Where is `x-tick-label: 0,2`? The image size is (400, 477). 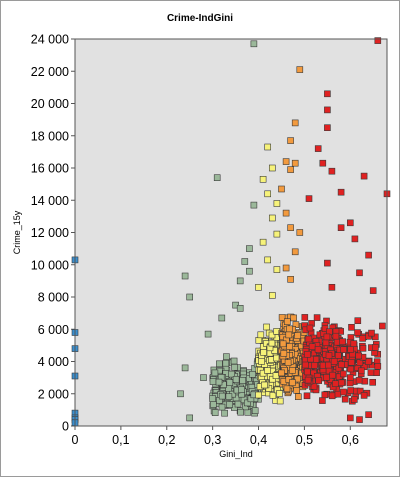 x-tick-label: 0,2 is located at coordinates (166, 440).